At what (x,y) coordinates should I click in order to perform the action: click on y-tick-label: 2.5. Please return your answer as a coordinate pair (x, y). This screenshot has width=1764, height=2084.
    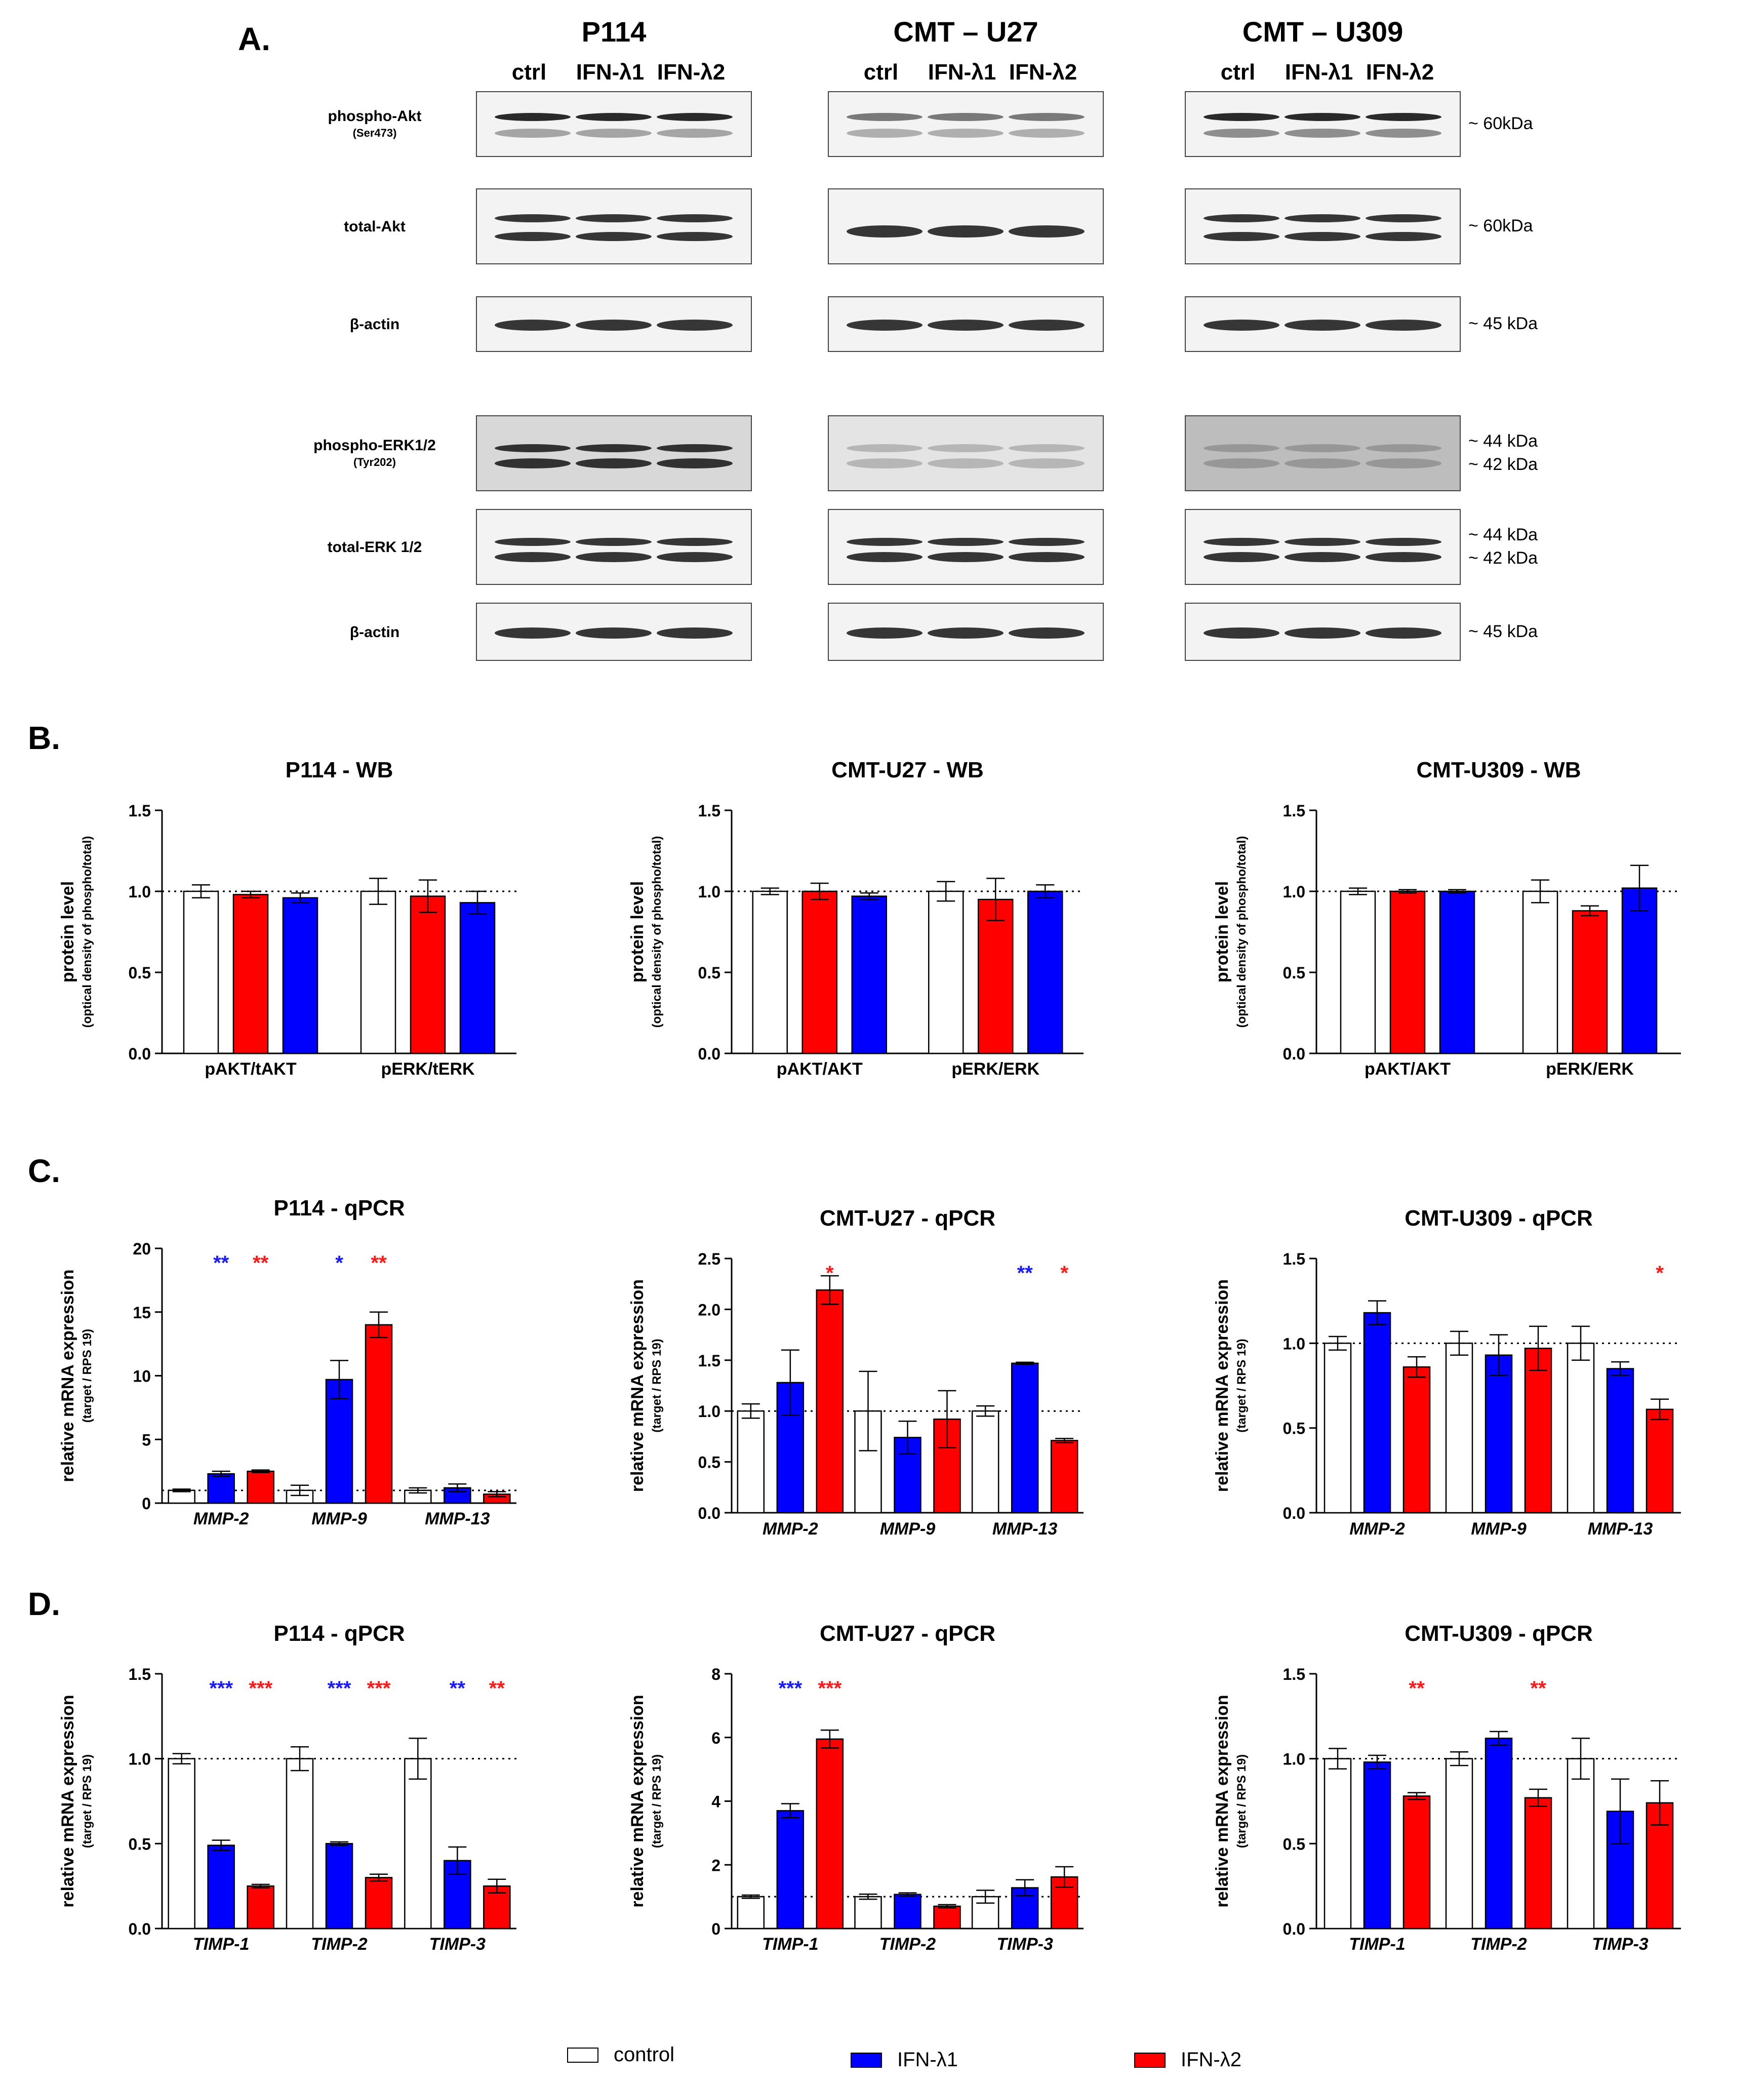
    Looking at the image, I should click on (709, 1259).